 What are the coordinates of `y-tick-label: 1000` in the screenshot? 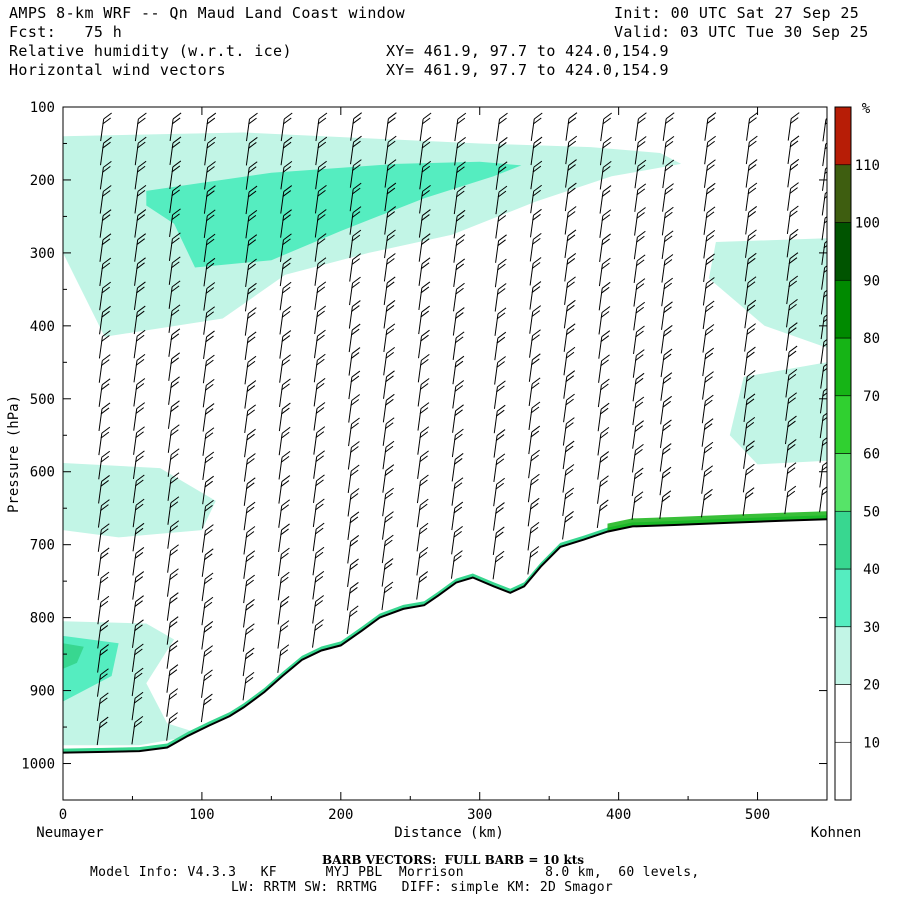 It's located at (38, 765).